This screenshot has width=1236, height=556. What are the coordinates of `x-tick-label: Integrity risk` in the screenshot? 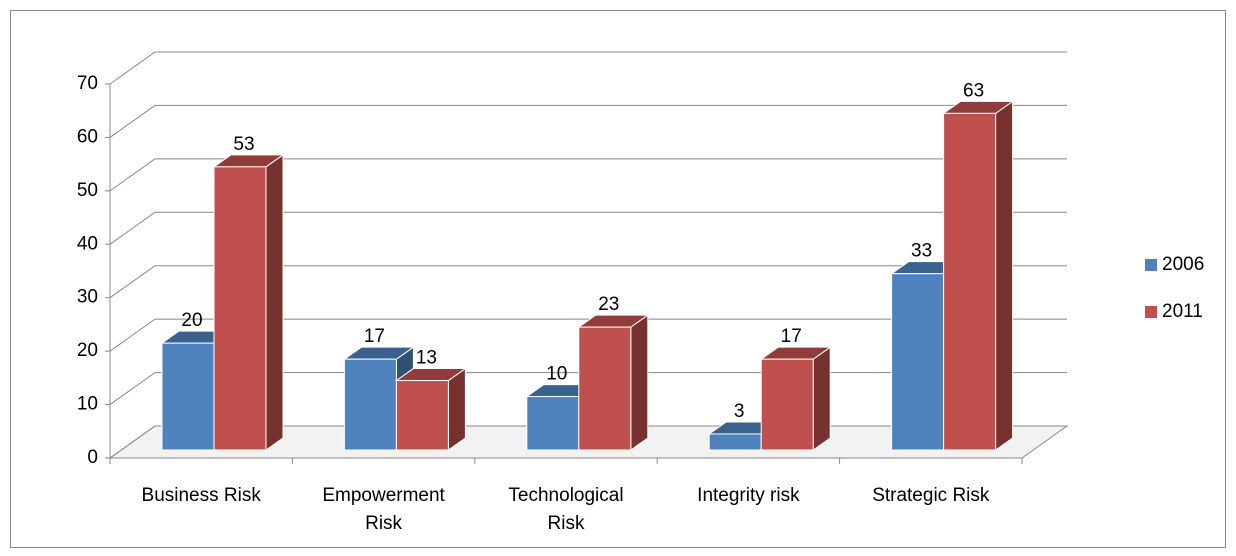 It's located at (748, 495).